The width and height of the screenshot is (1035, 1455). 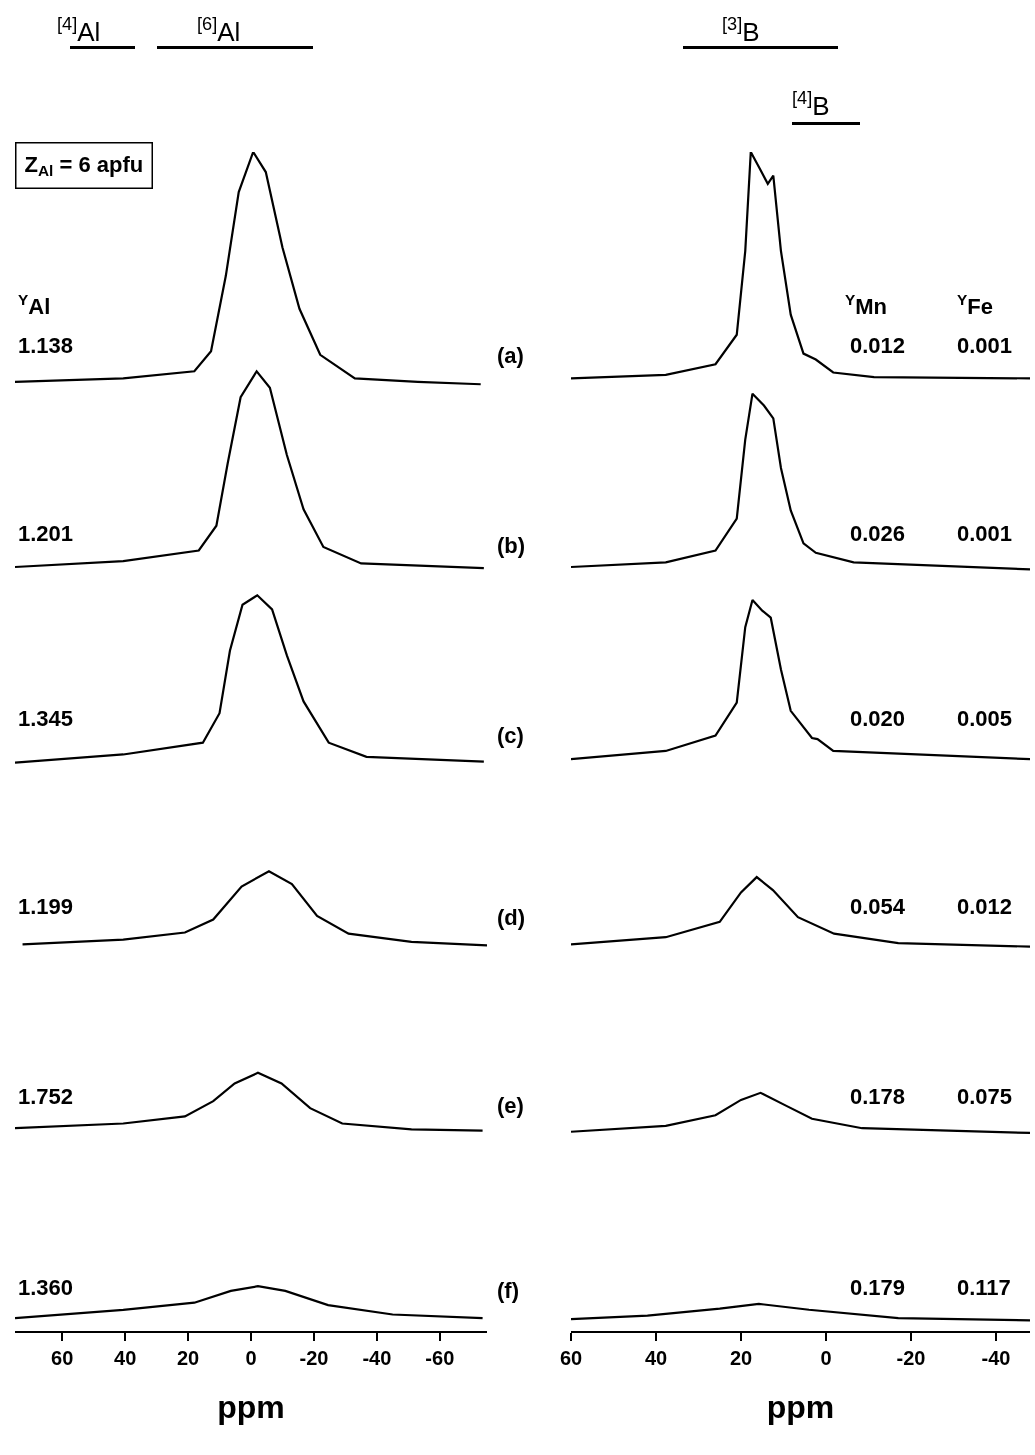 I want to click on text: $^{[3]}$B, so click(x=741, y=30).